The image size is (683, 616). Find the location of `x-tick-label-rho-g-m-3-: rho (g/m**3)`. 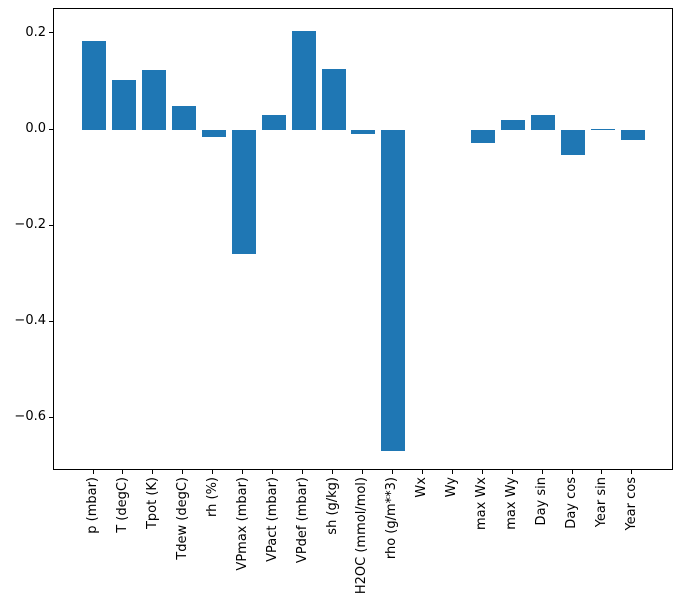

x-tick-label-rho-g-m-3-: rho (g/m**3) is located at coordinates (392, 518).